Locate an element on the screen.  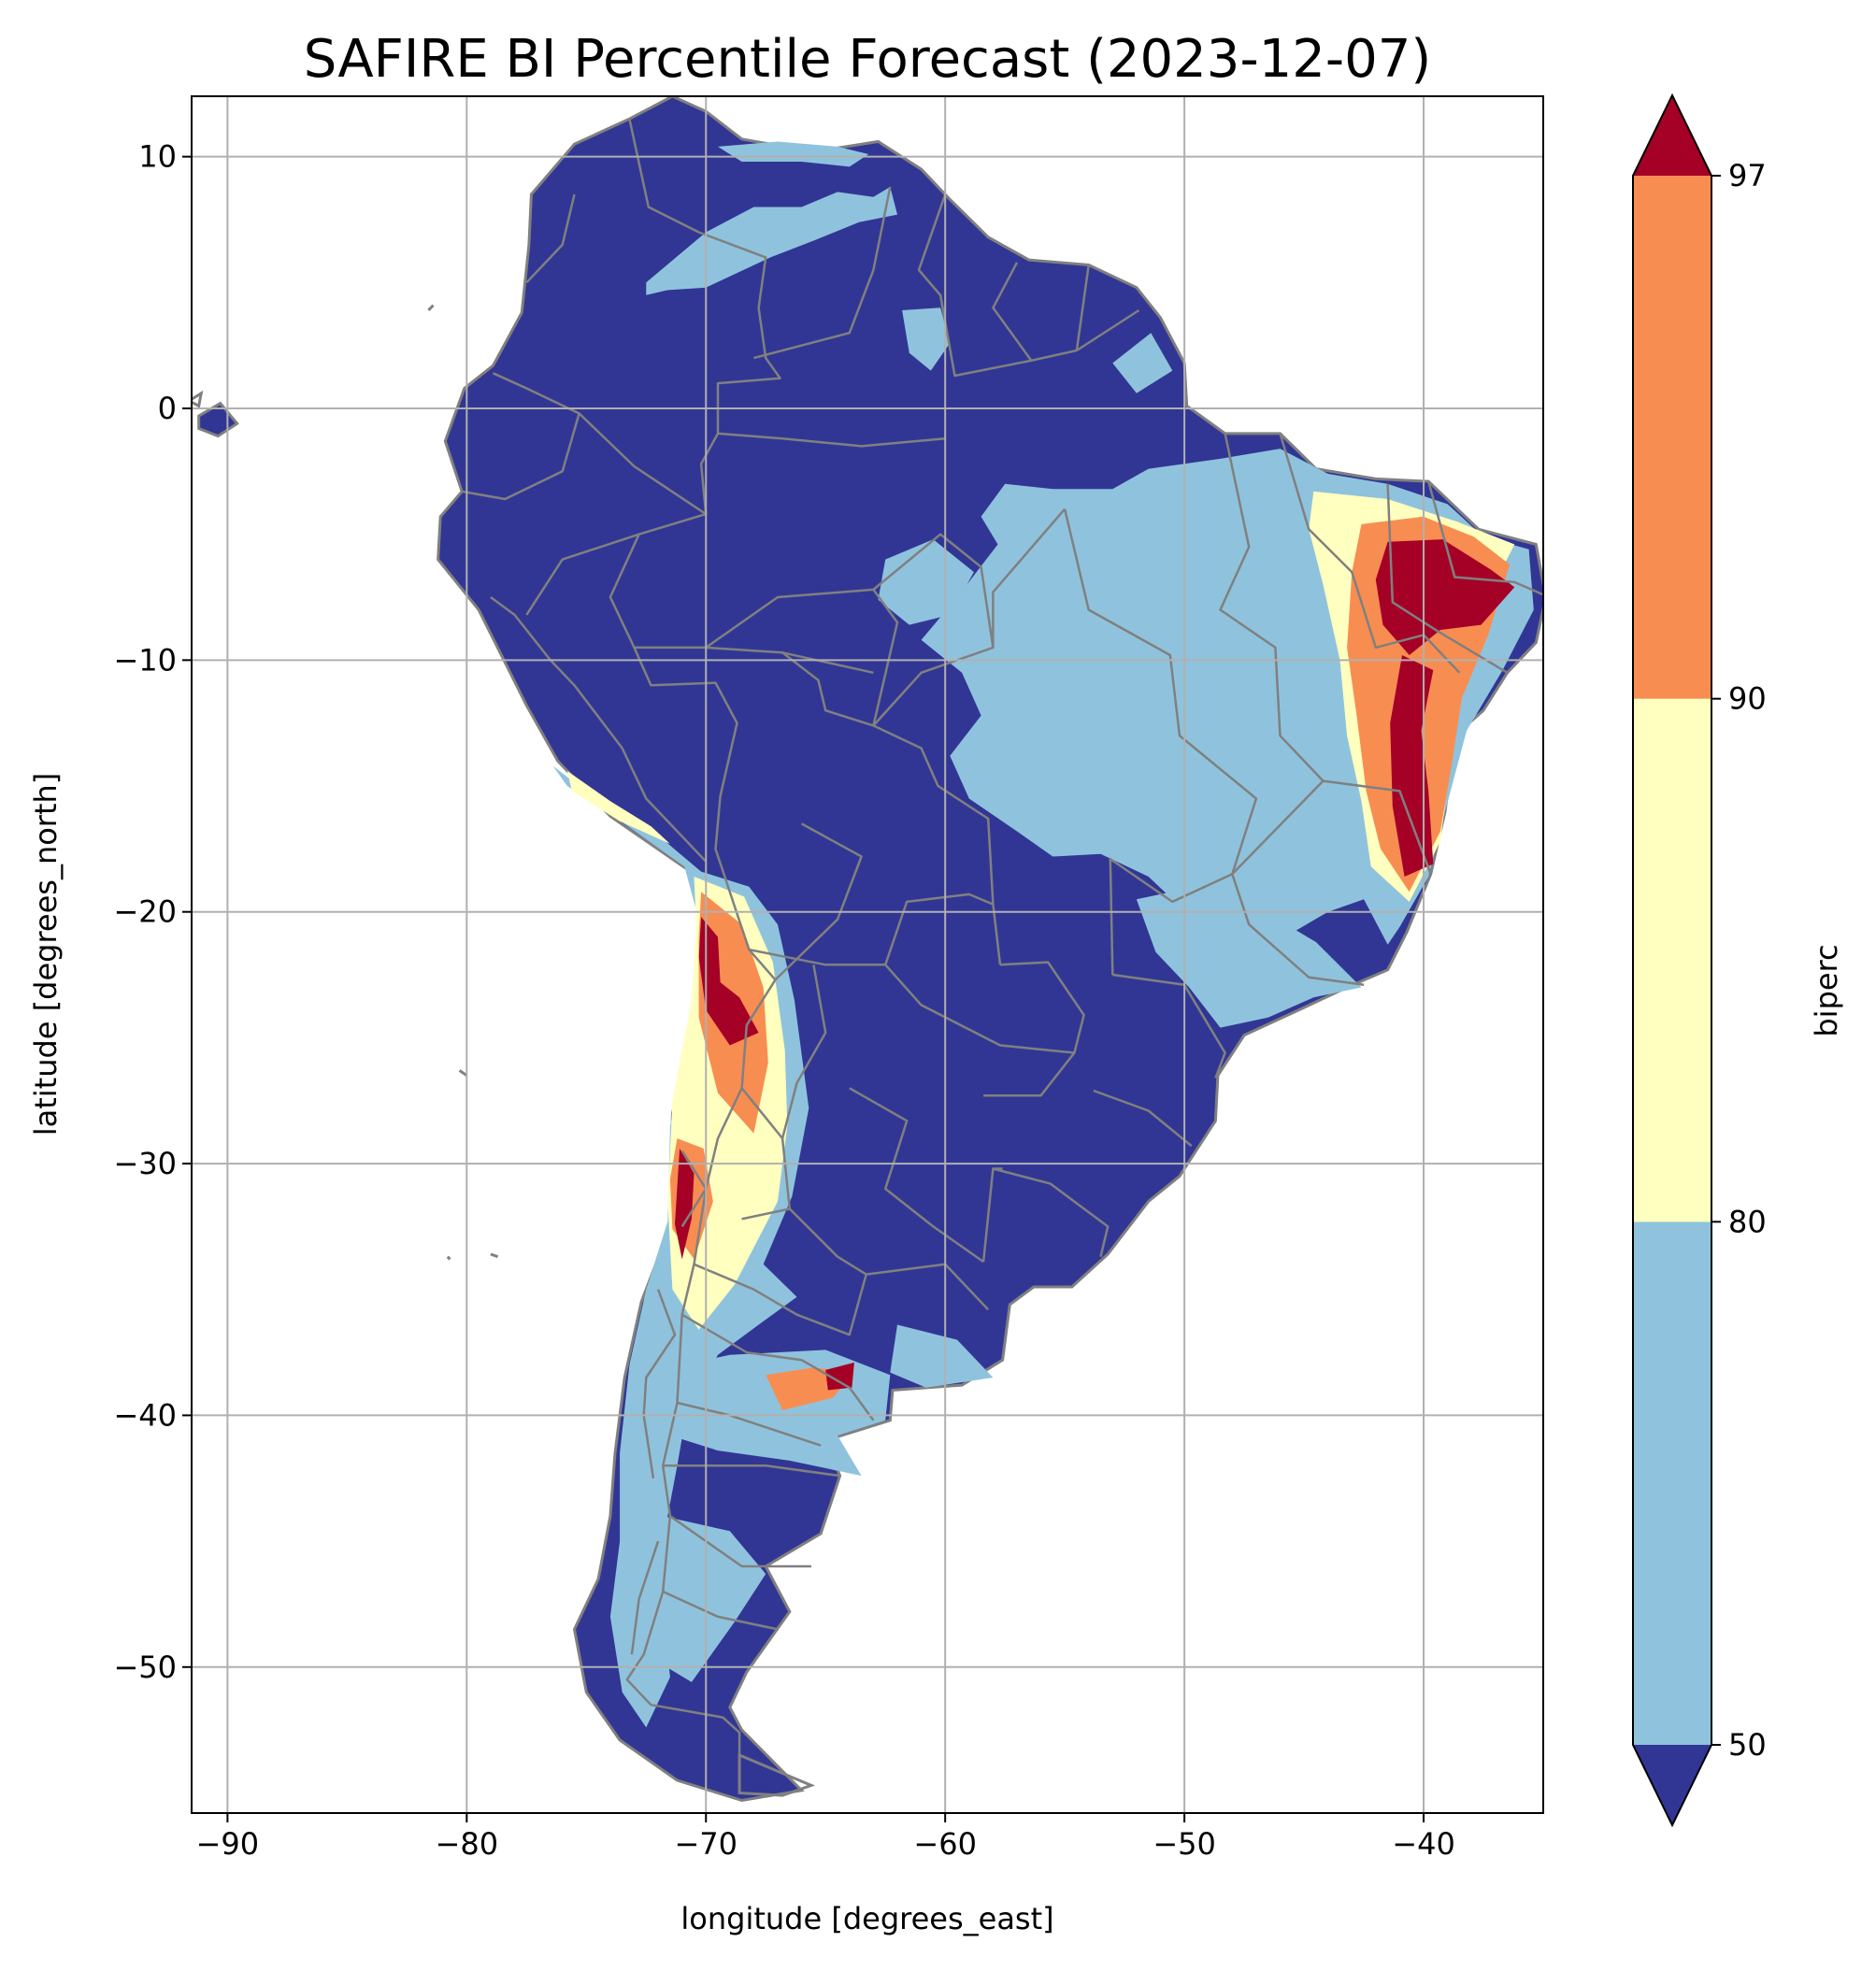
colorbar: 50 80 90 97 is located at coordinates (1699, 960).